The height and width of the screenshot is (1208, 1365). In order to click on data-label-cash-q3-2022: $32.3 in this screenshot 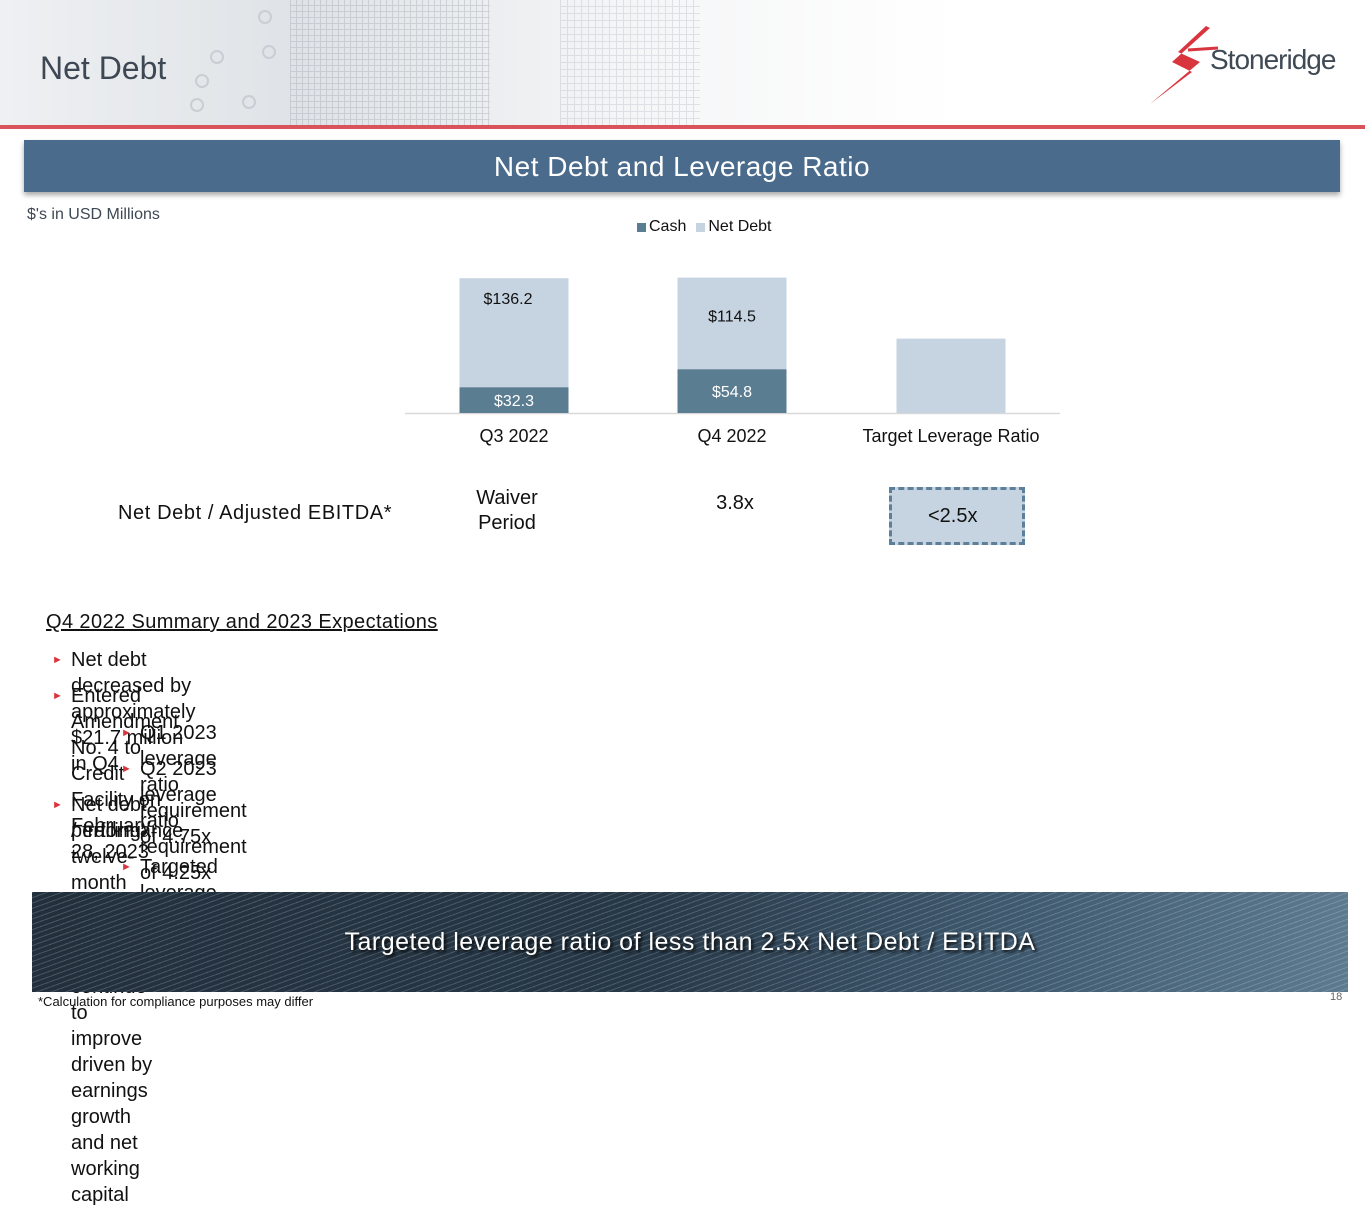, I will do `click(514, 401)`.